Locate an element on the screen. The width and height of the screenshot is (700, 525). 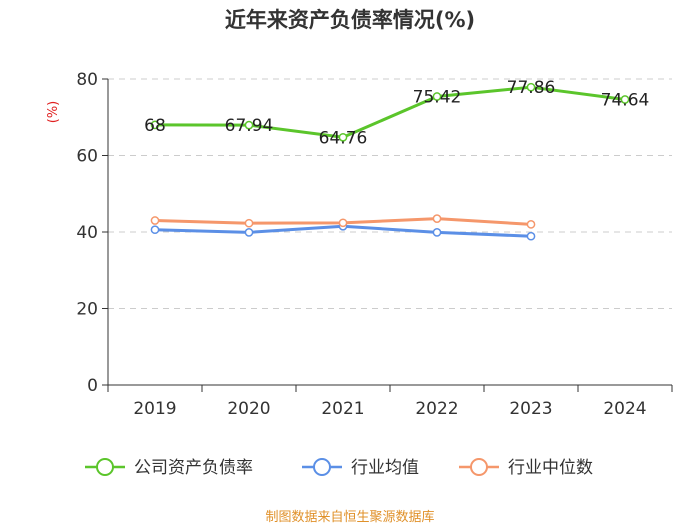
y-tick-label: 40 is located at coordinates (87, 233).